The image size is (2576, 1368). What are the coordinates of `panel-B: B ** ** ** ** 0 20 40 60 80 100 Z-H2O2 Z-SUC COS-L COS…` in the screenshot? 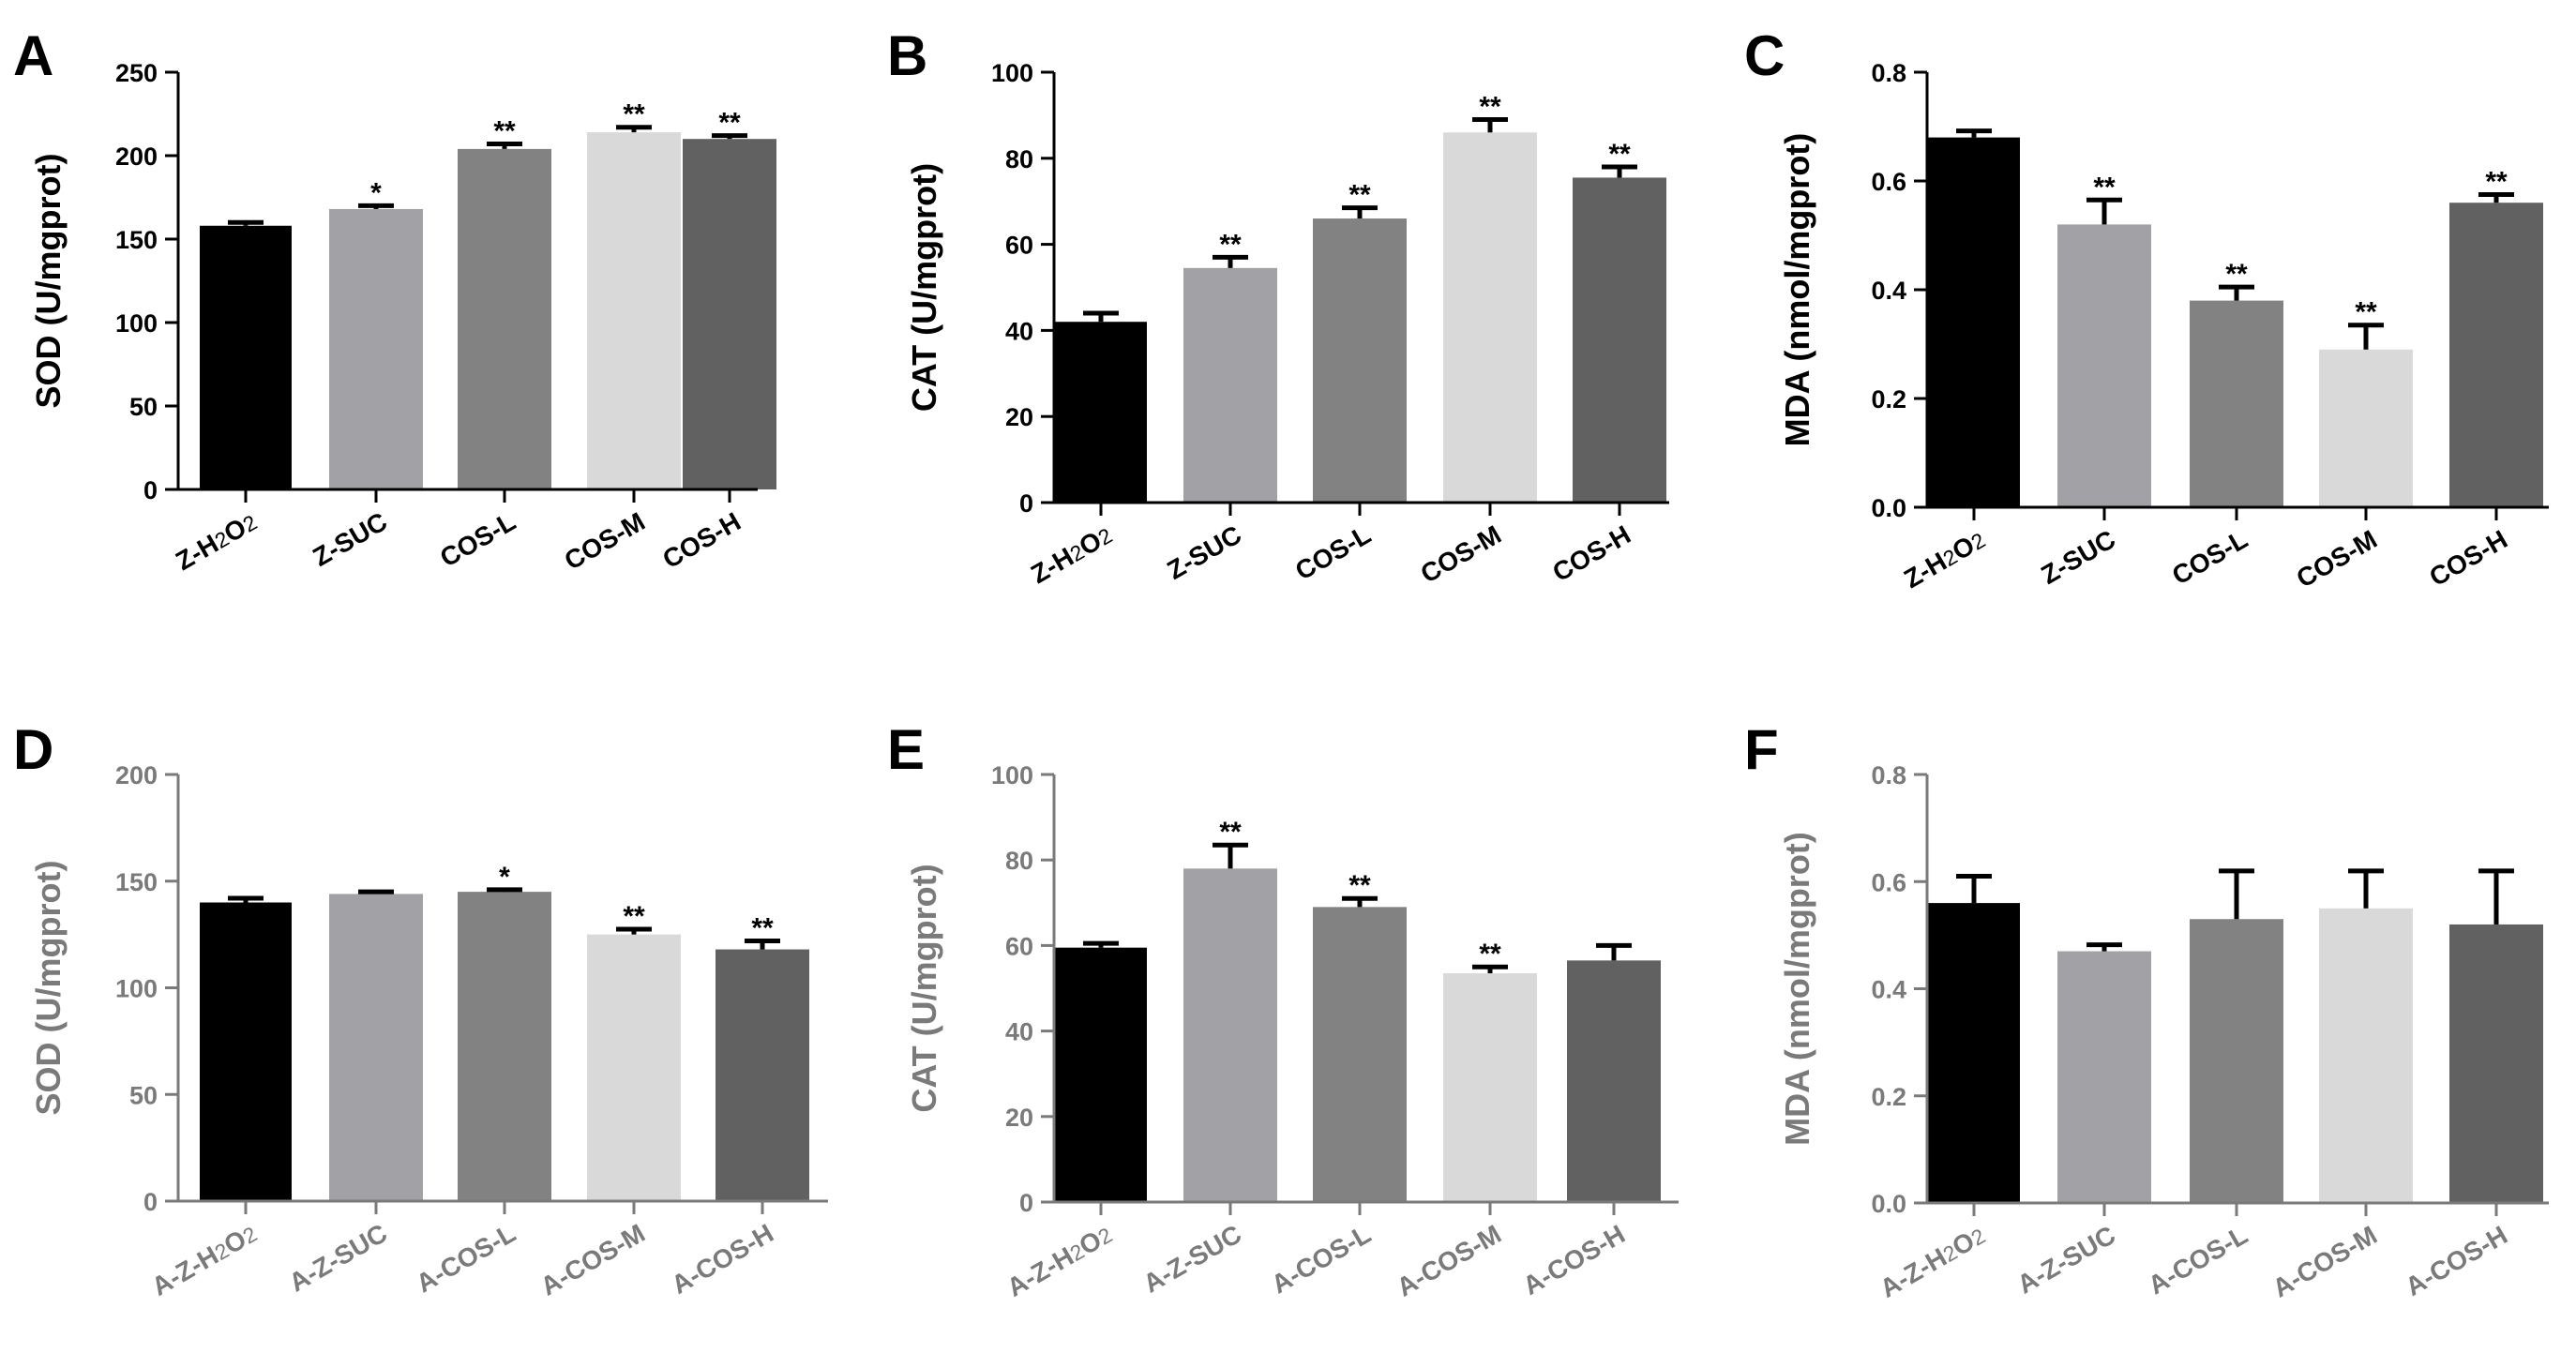 It's located at (1278, 306).